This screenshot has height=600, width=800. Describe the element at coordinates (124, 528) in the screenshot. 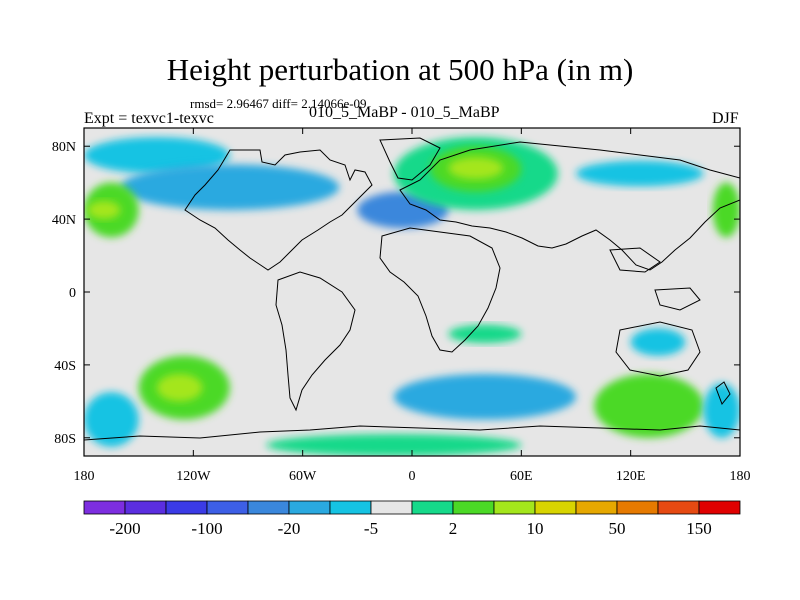

I see `colorbar-label-0: -200` at that location.